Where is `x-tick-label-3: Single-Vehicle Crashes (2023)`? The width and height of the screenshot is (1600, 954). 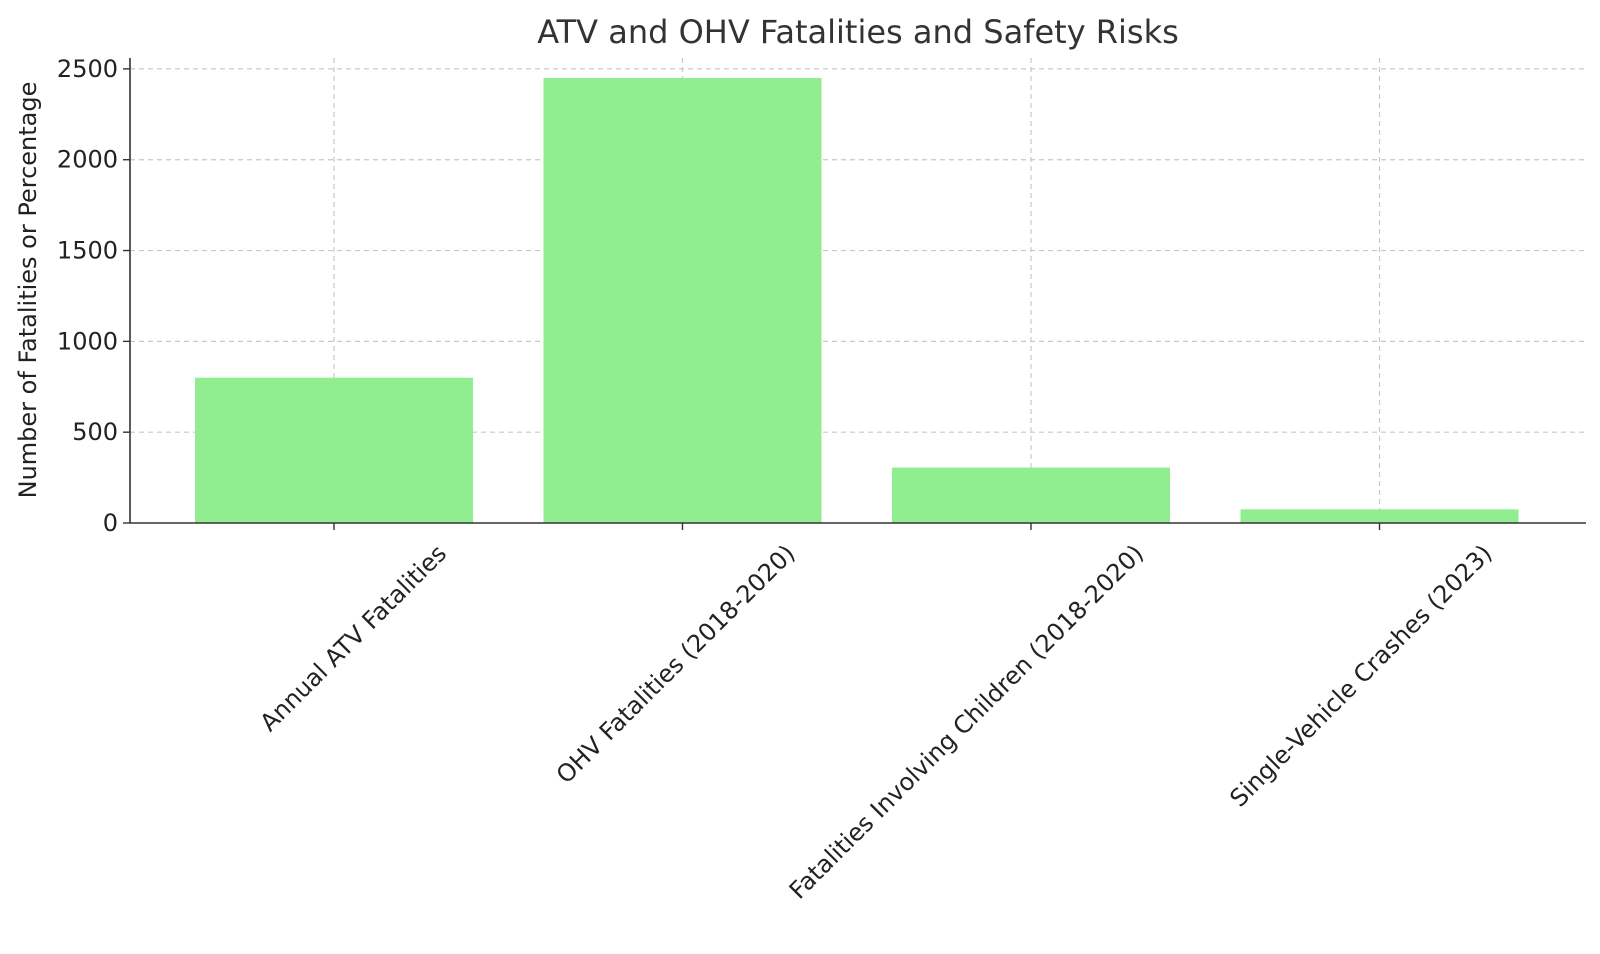
x-tick-label-3: Single-Vehicle Crashes (2023) is located at coordinates (1361, 675).